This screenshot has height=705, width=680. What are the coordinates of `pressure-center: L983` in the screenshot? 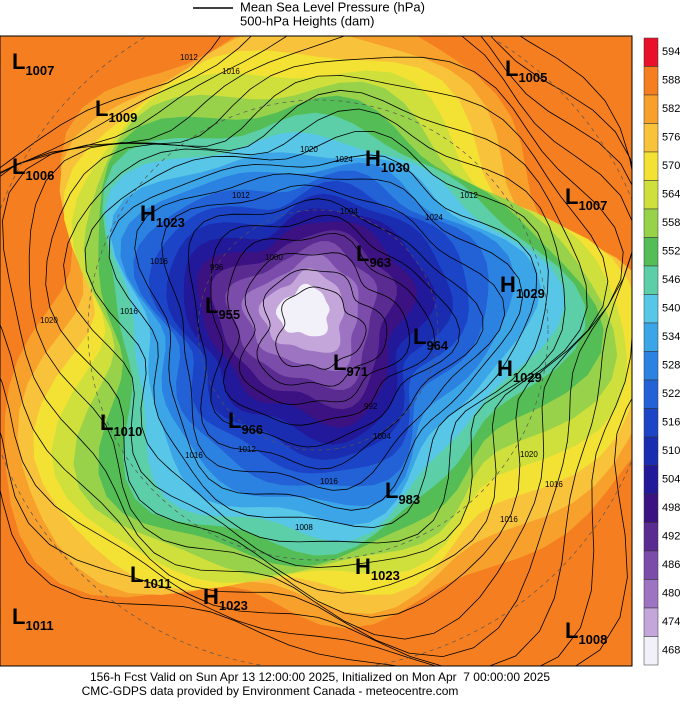 It's located at (402, 493).